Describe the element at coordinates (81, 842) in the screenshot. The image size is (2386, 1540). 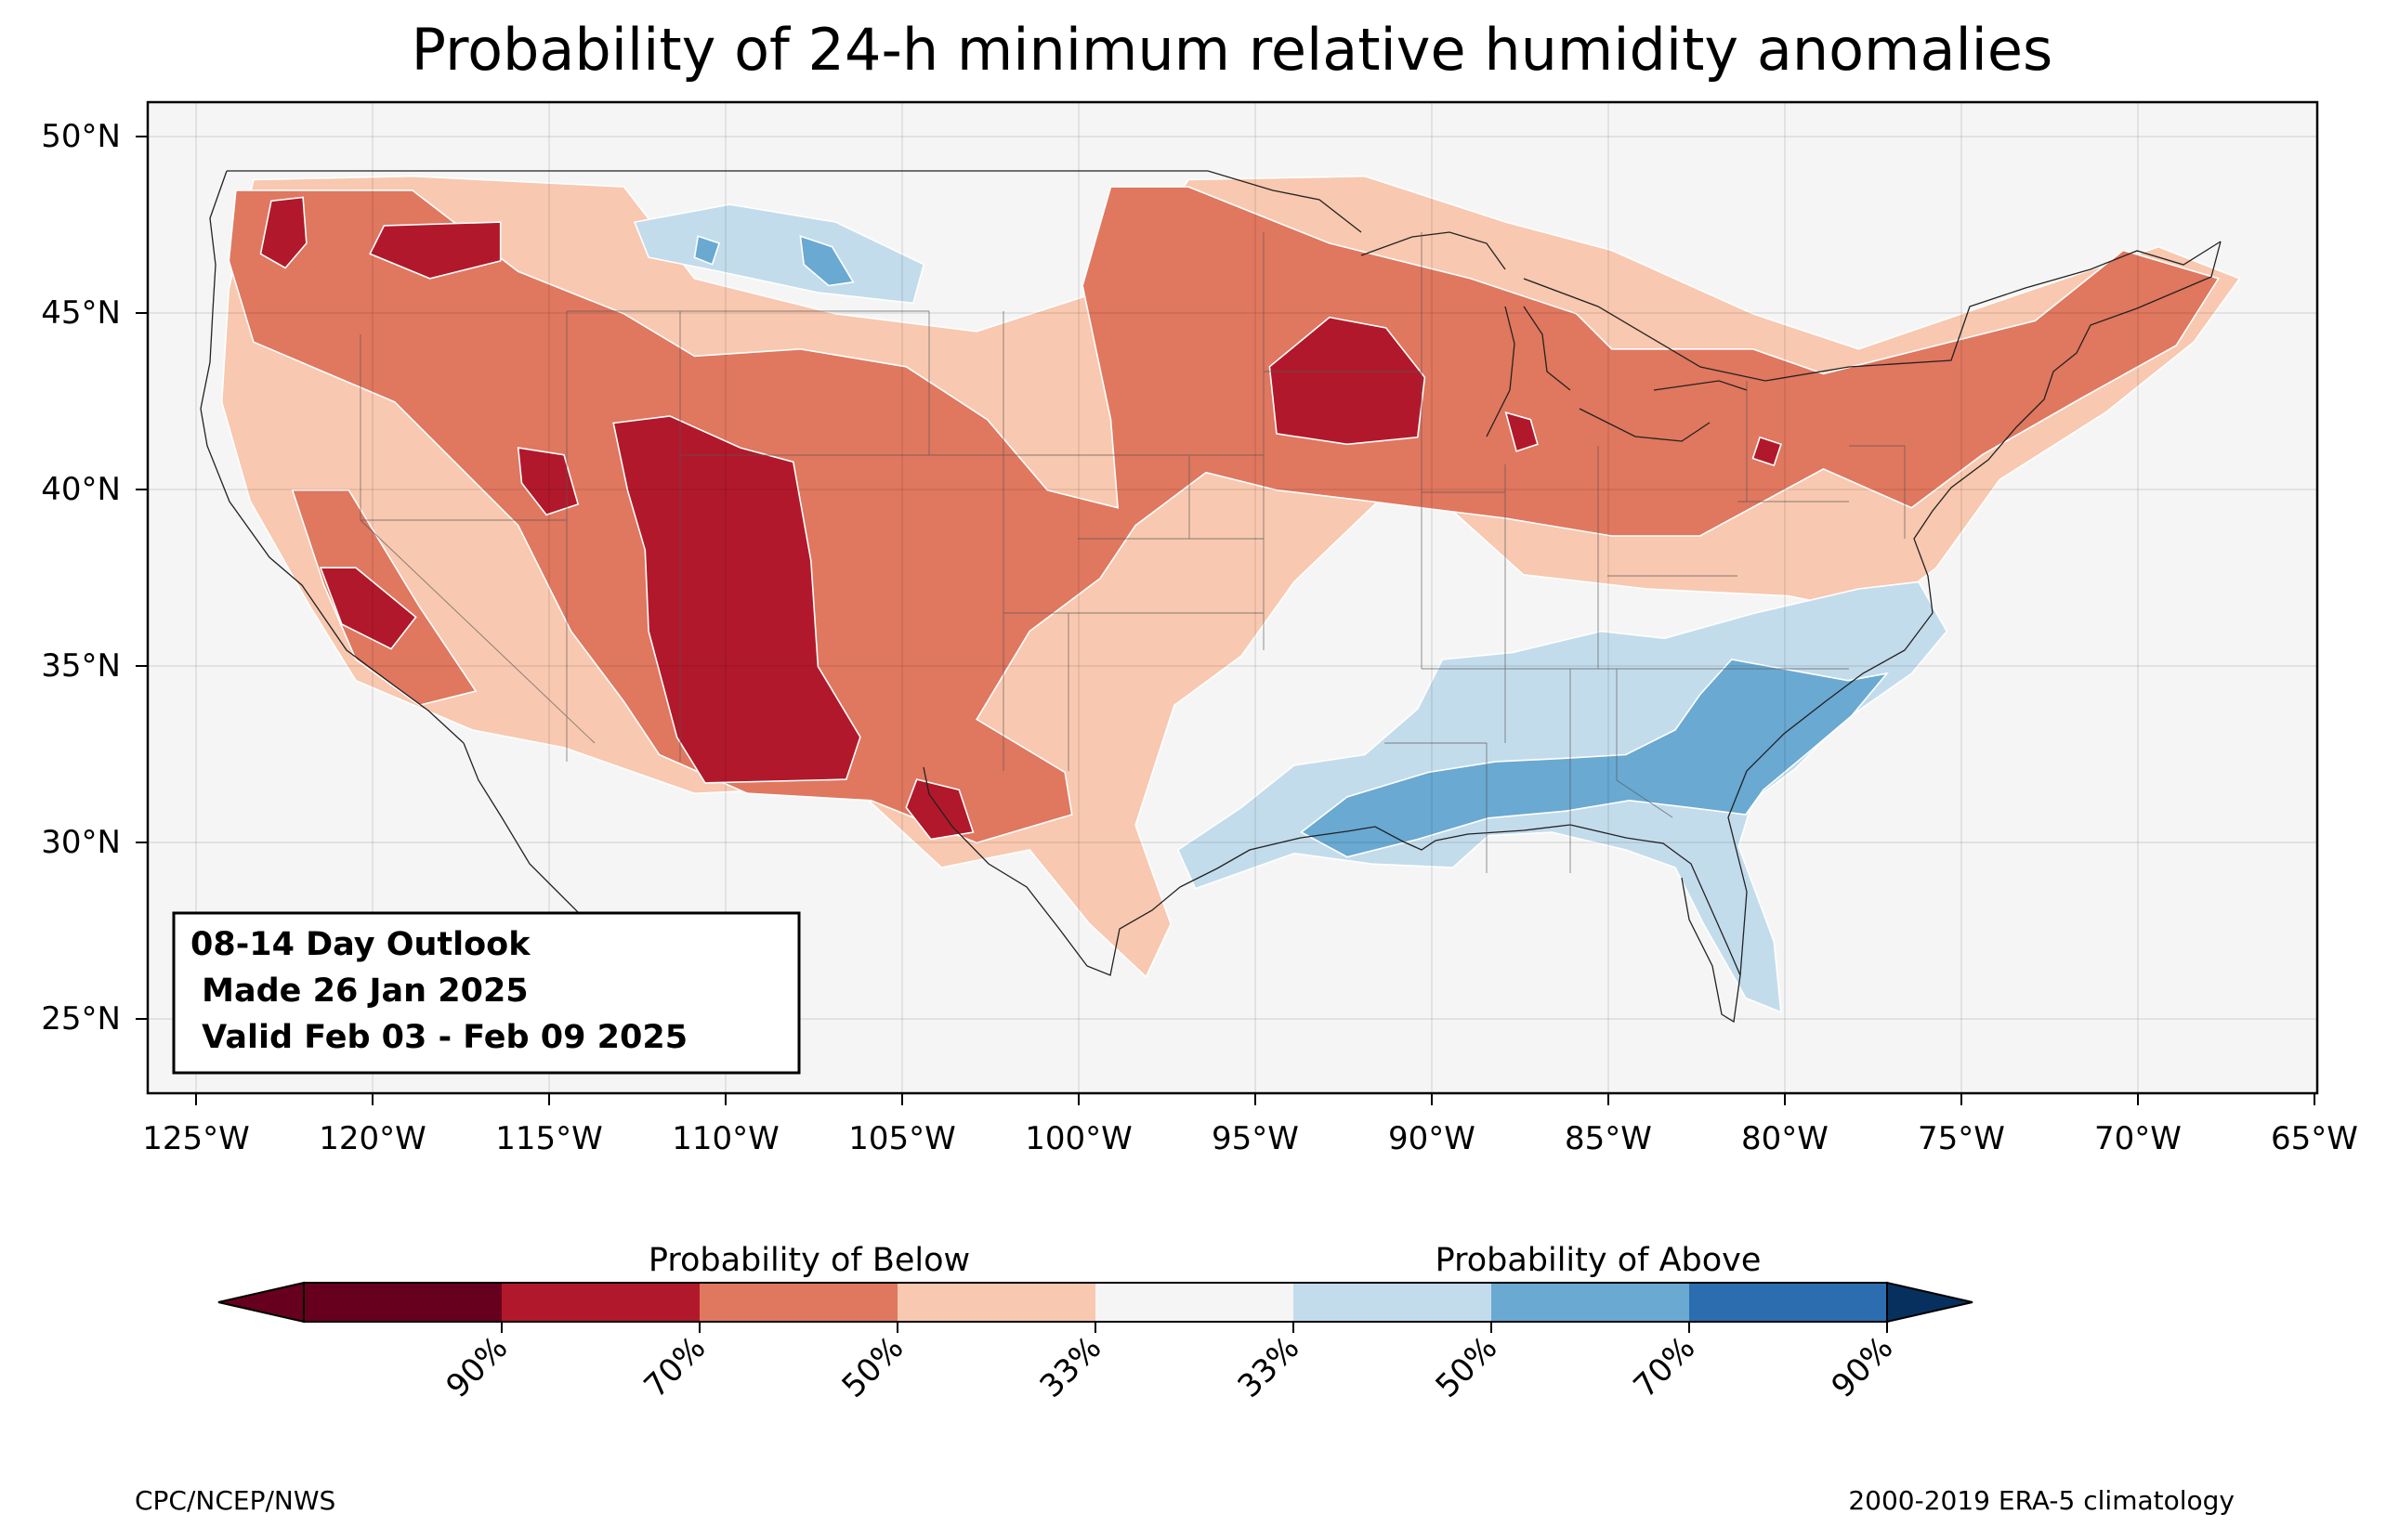
I see `lat-tick-label: 30°N` at that location.